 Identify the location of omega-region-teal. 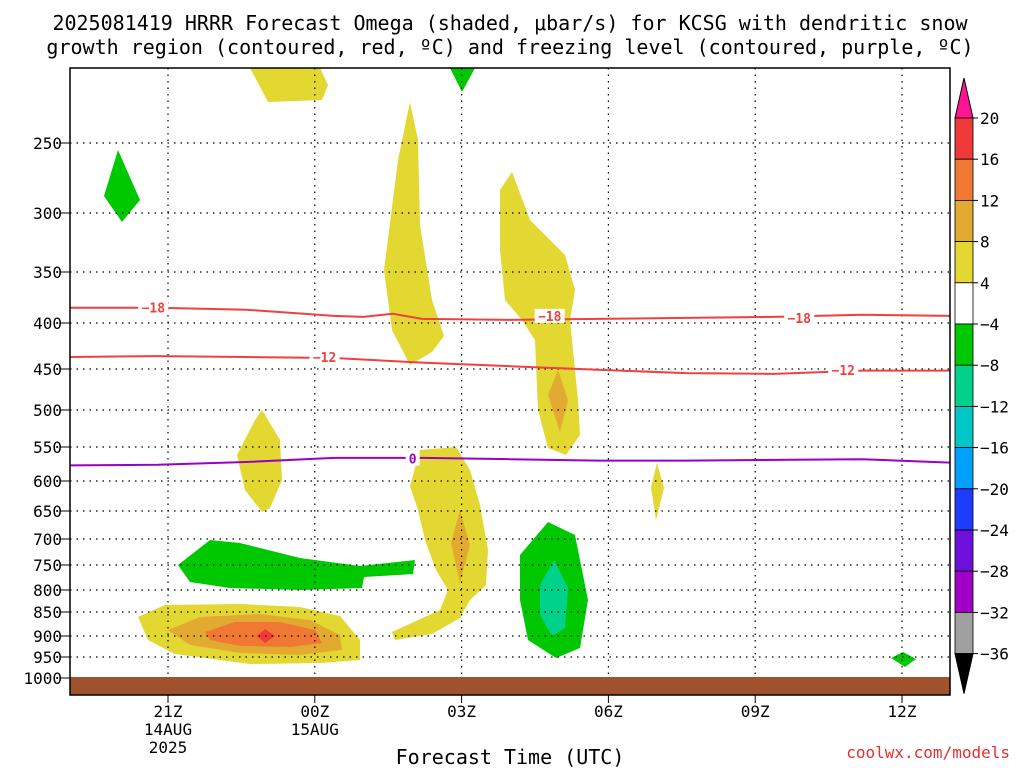
(554, 598).